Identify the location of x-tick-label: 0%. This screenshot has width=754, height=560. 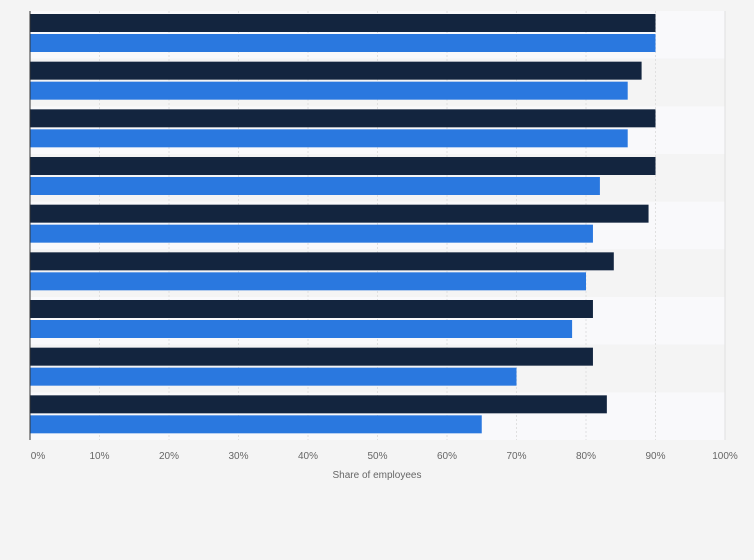
(38, 456).